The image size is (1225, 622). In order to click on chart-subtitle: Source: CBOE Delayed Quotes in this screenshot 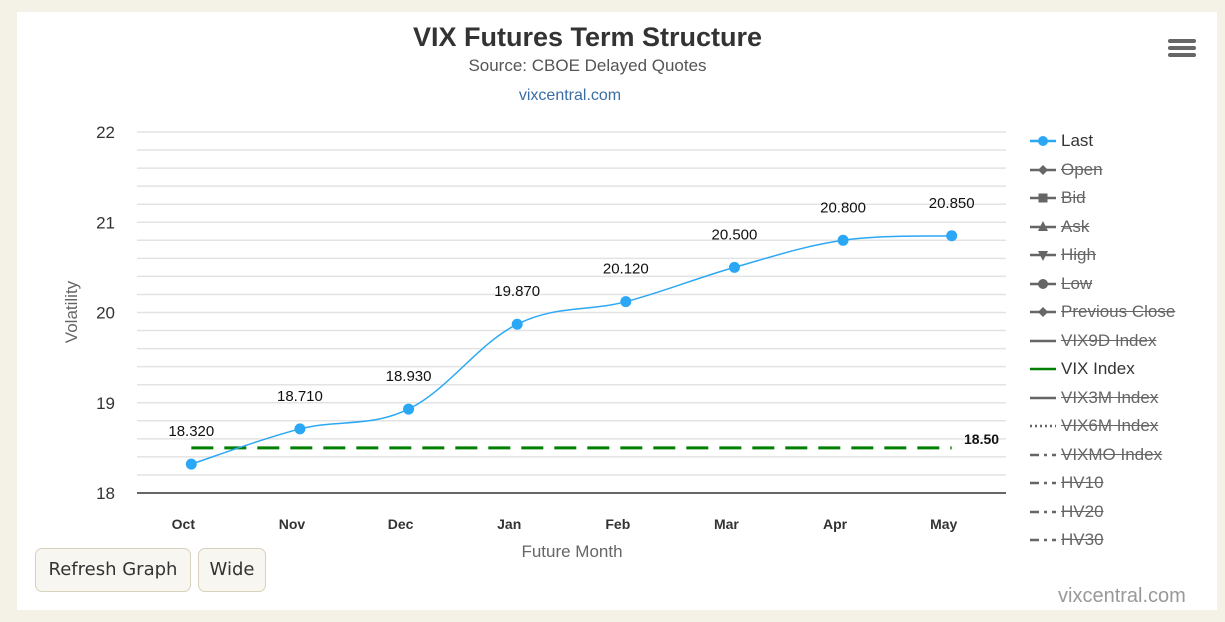, I will do `click(587, 65)`.